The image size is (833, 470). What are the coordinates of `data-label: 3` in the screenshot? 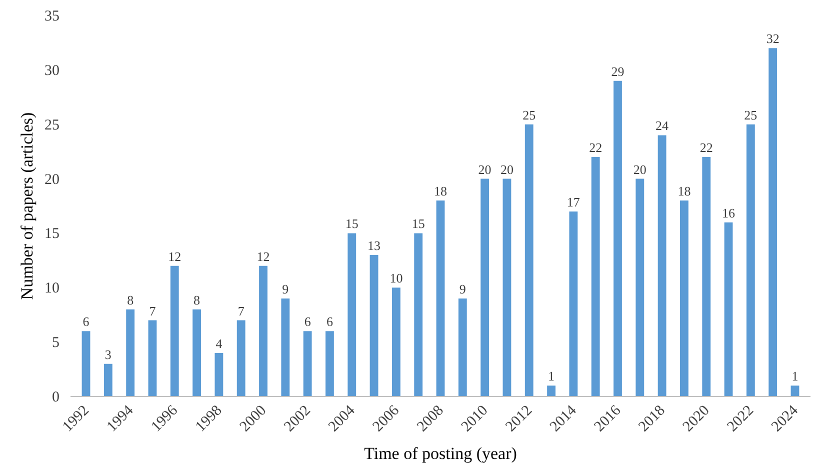 It's located at (108, 354).